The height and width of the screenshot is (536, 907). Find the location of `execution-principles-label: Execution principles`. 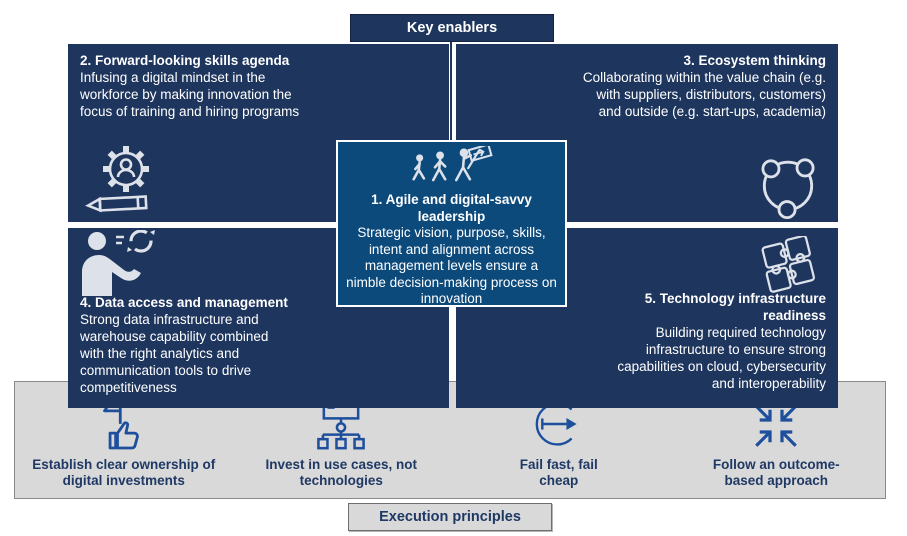

execution-principles-label: Execution principles is located at coordinates (450, 517).